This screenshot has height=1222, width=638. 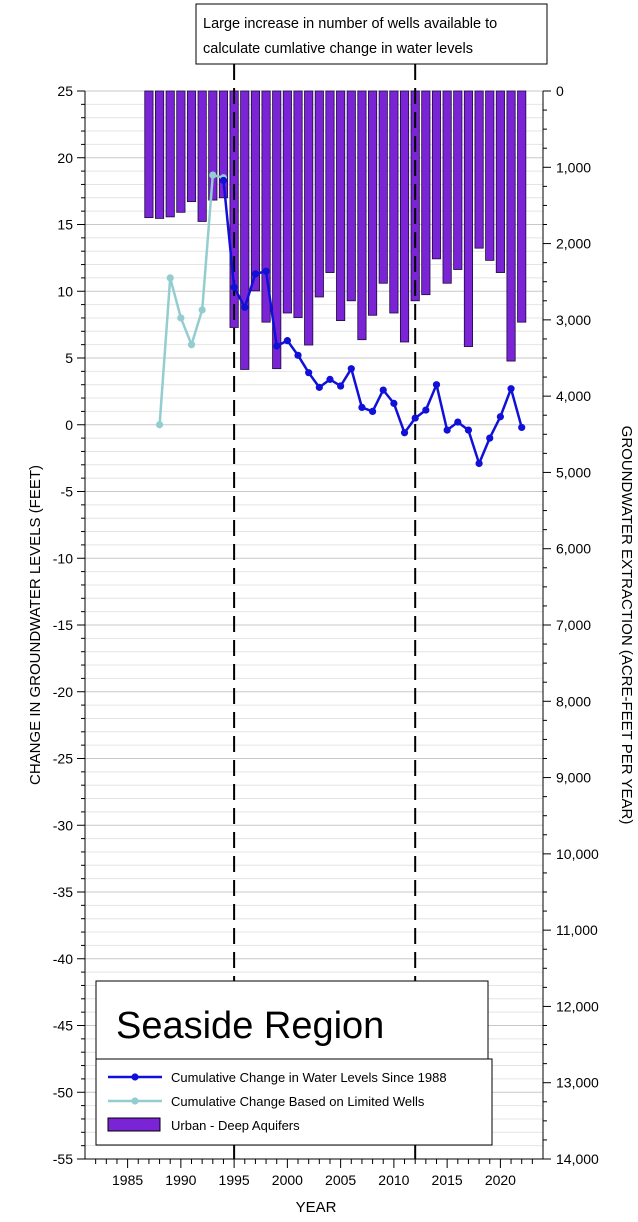 What do you see at coordinates (330, 181) in the screenshot?
I see `bar-urban-deep-2004` at bounding box center [330, 181].